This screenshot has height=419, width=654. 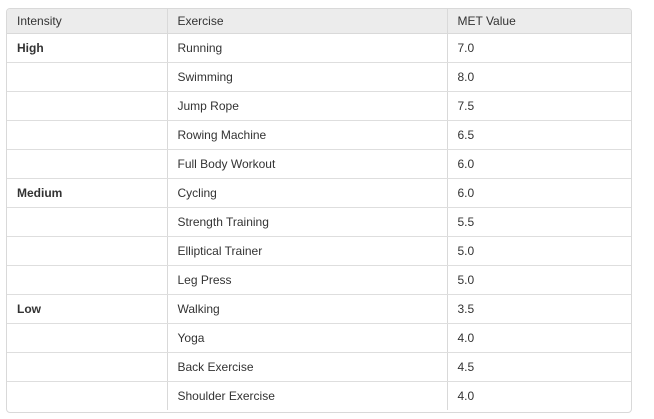 I want to click on exercise-cell: Yoga, so click(x=307, y=338).